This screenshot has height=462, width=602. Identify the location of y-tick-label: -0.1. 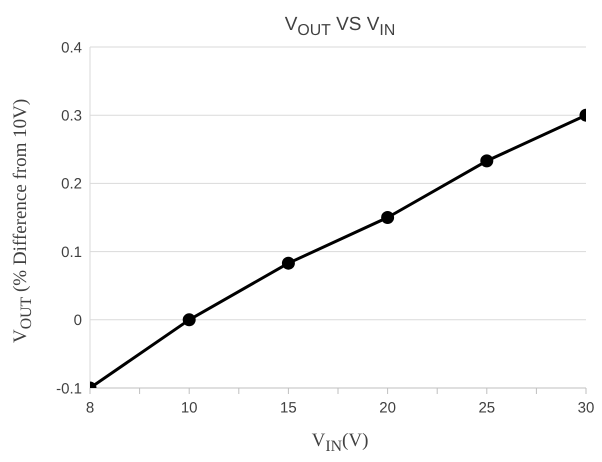
(69, 389).